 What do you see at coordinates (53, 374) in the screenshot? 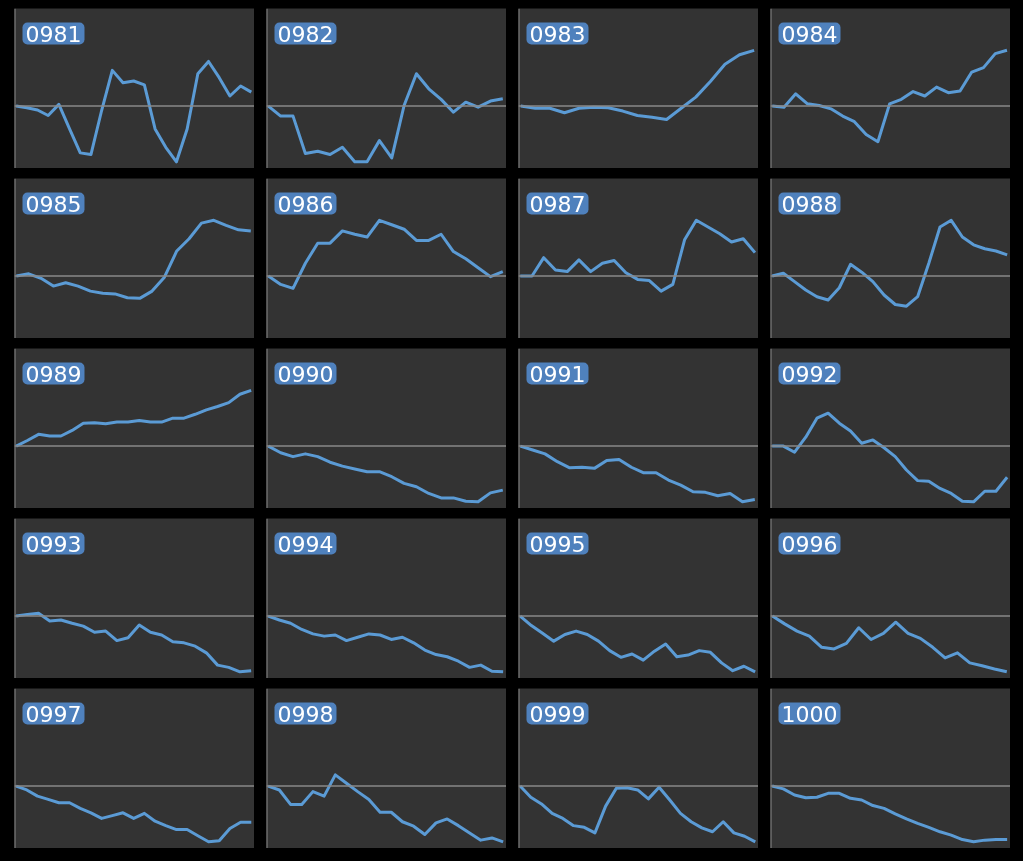
I see `chart-title: 0989` at bounding box center [53, 374].